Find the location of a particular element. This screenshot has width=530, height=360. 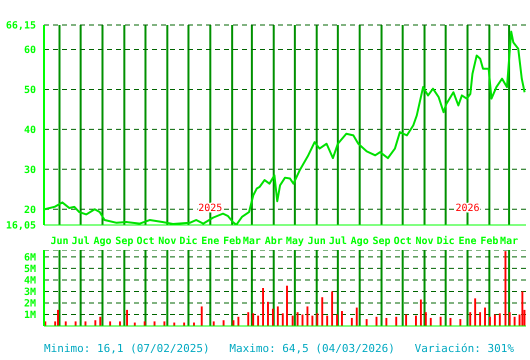

x-tick-label: May is located at coordinates (295, 241).